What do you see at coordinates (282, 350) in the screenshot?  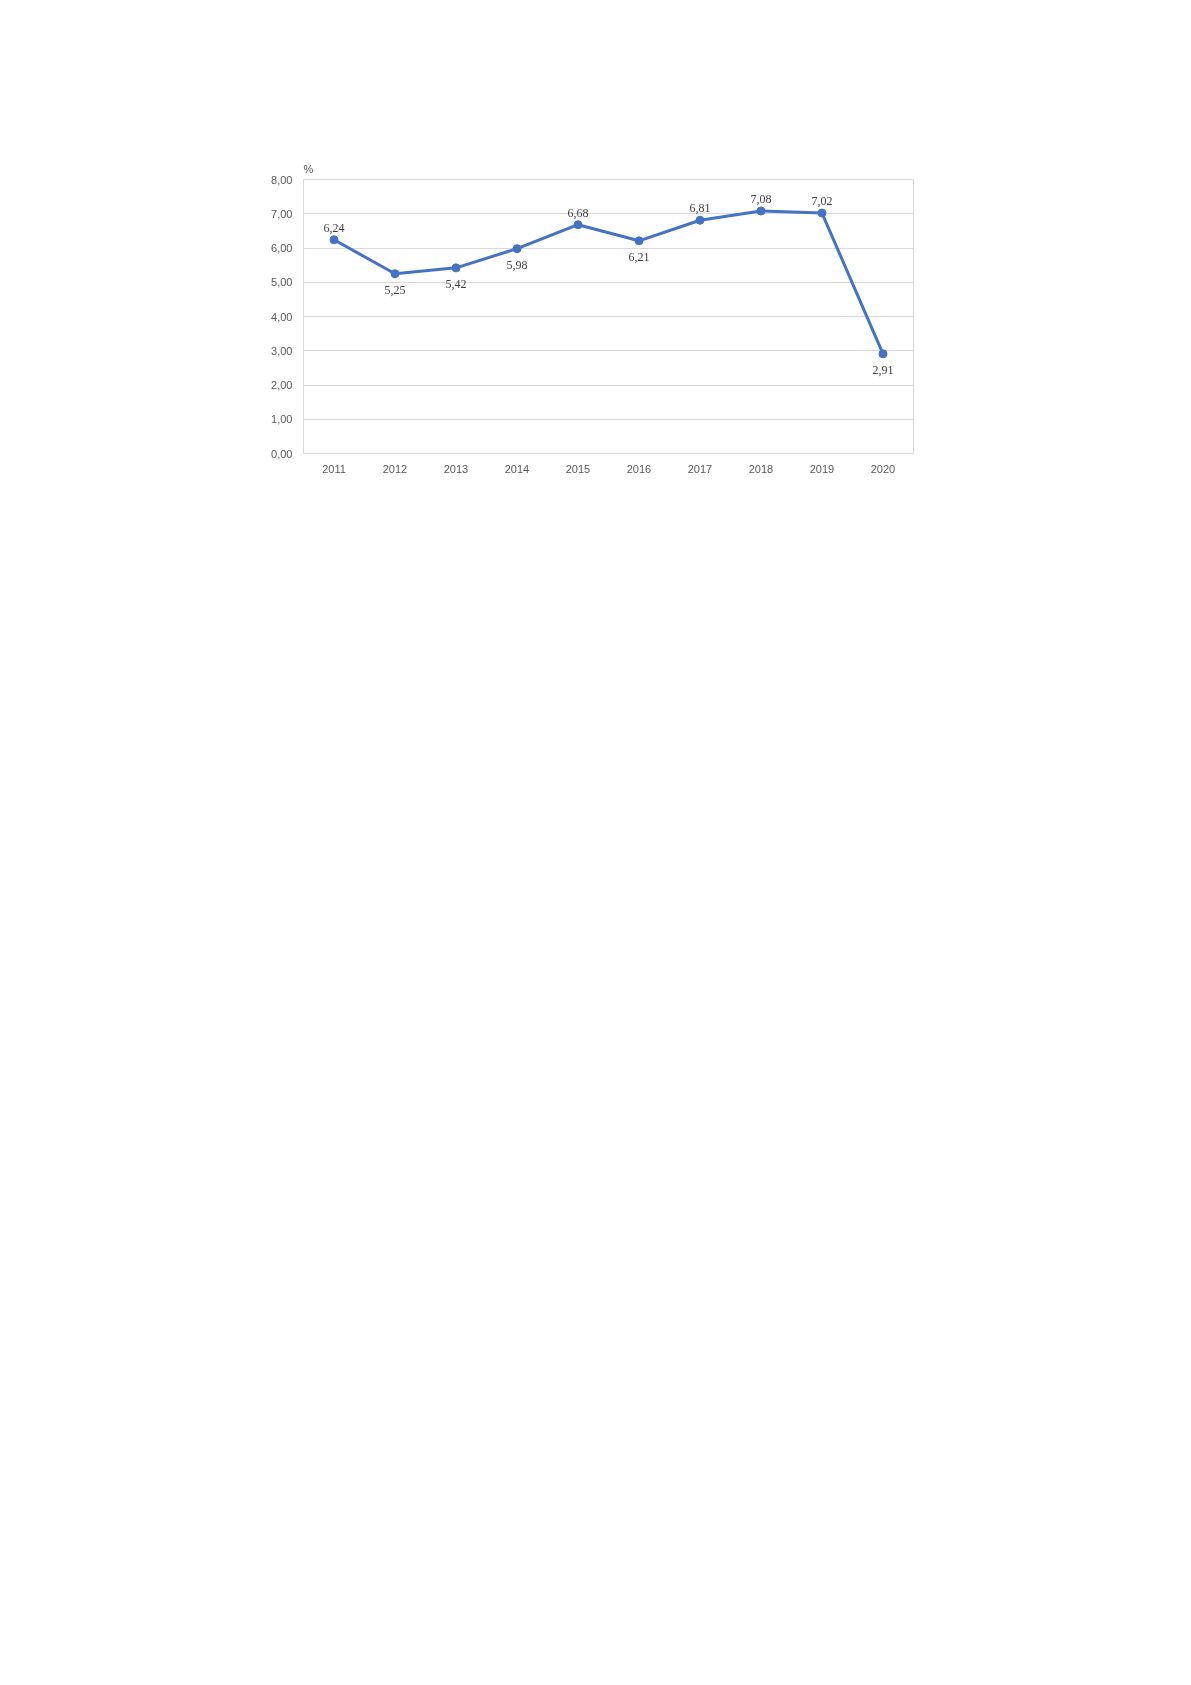 I see `y-tick-label: 3,00` at bounding box center [282, 350].